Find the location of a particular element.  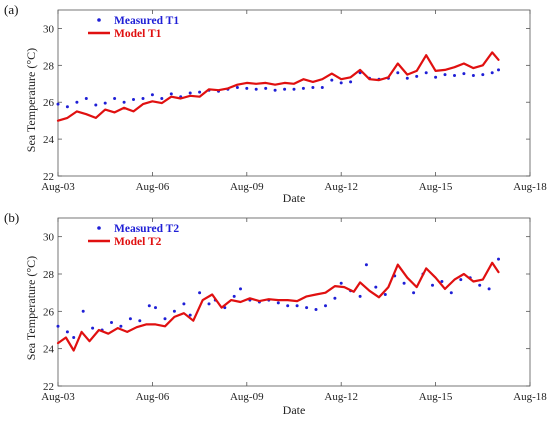

series-measured-t1 is located at coordinates (278, 88).